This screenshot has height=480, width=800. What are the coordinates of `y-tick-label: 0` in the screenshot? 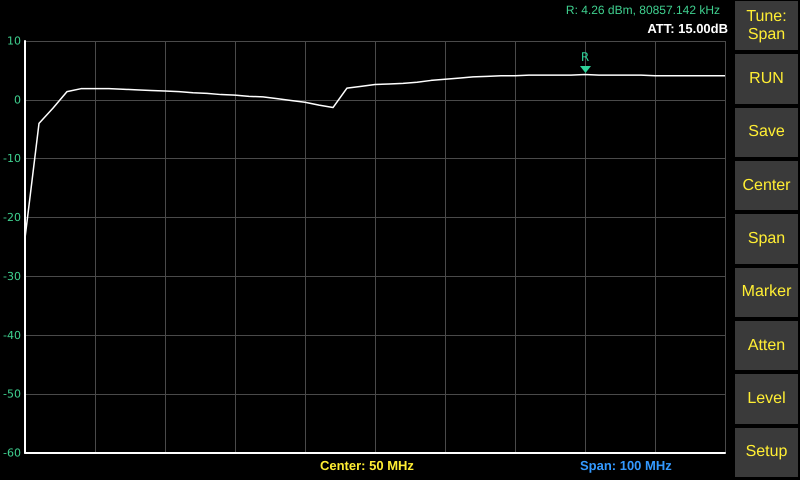 It's located at (17, 99).